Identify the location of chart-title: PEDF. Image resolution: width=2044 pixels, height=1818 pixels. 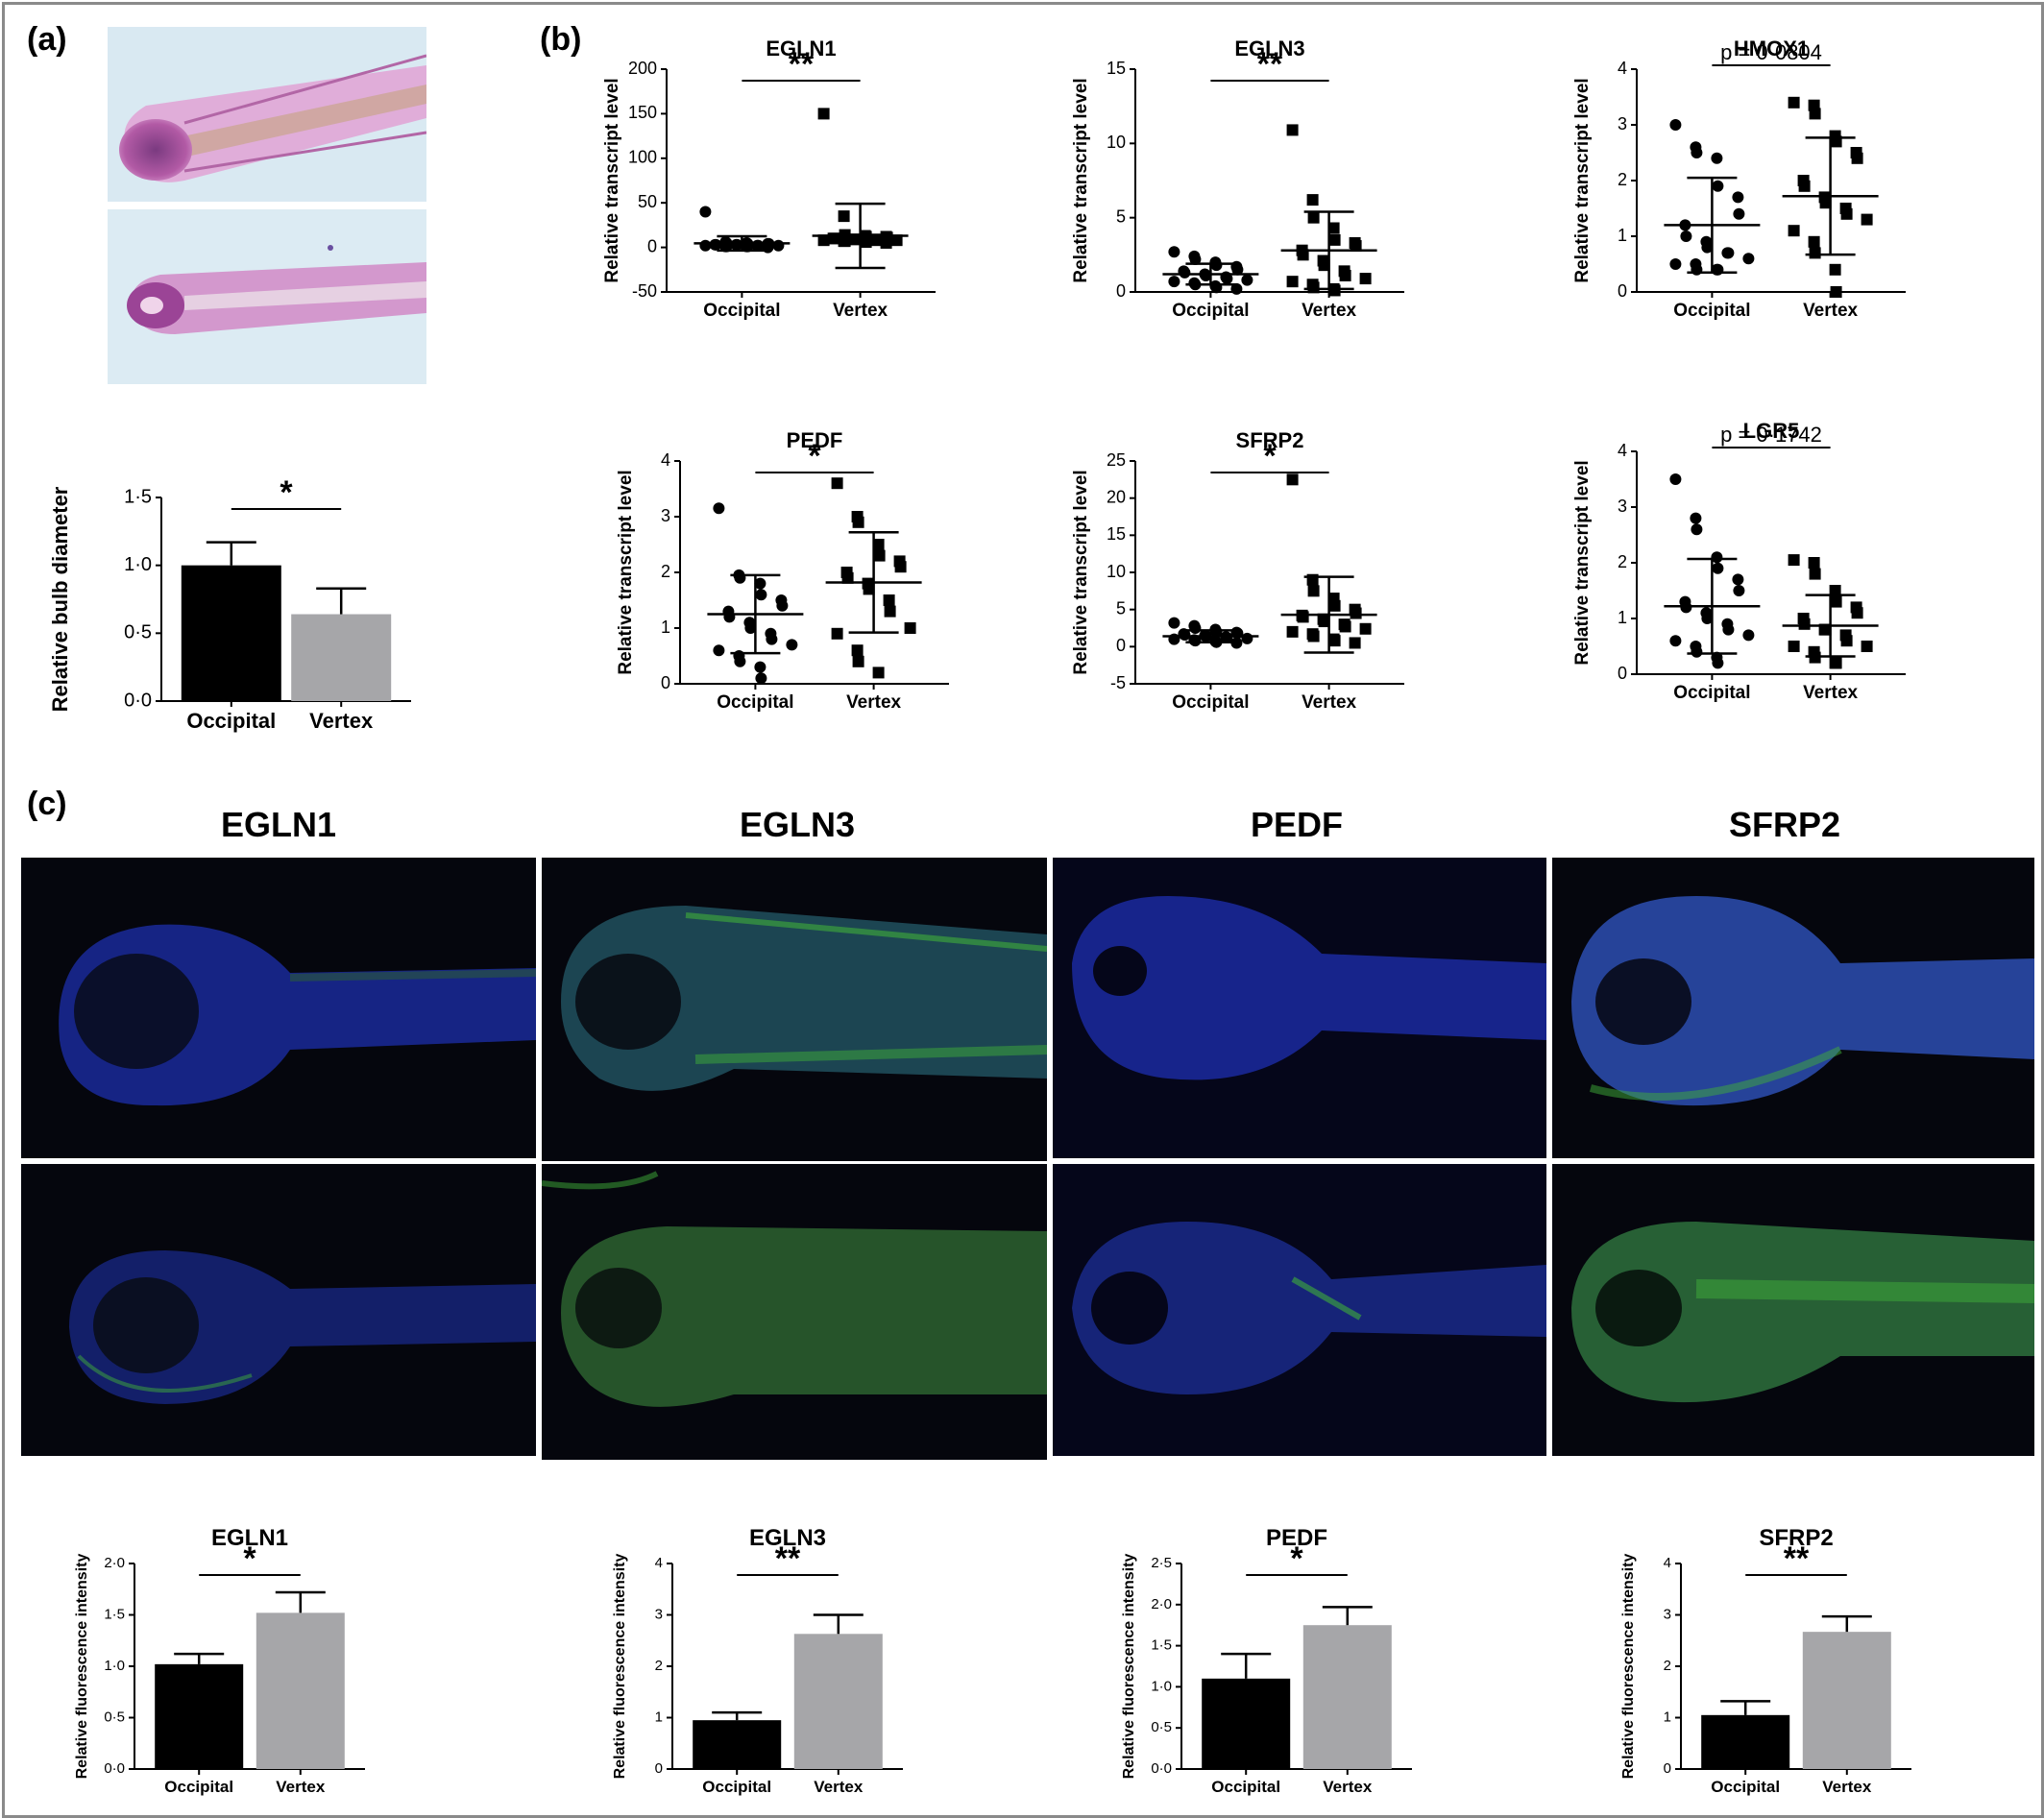
(1296, 1538).